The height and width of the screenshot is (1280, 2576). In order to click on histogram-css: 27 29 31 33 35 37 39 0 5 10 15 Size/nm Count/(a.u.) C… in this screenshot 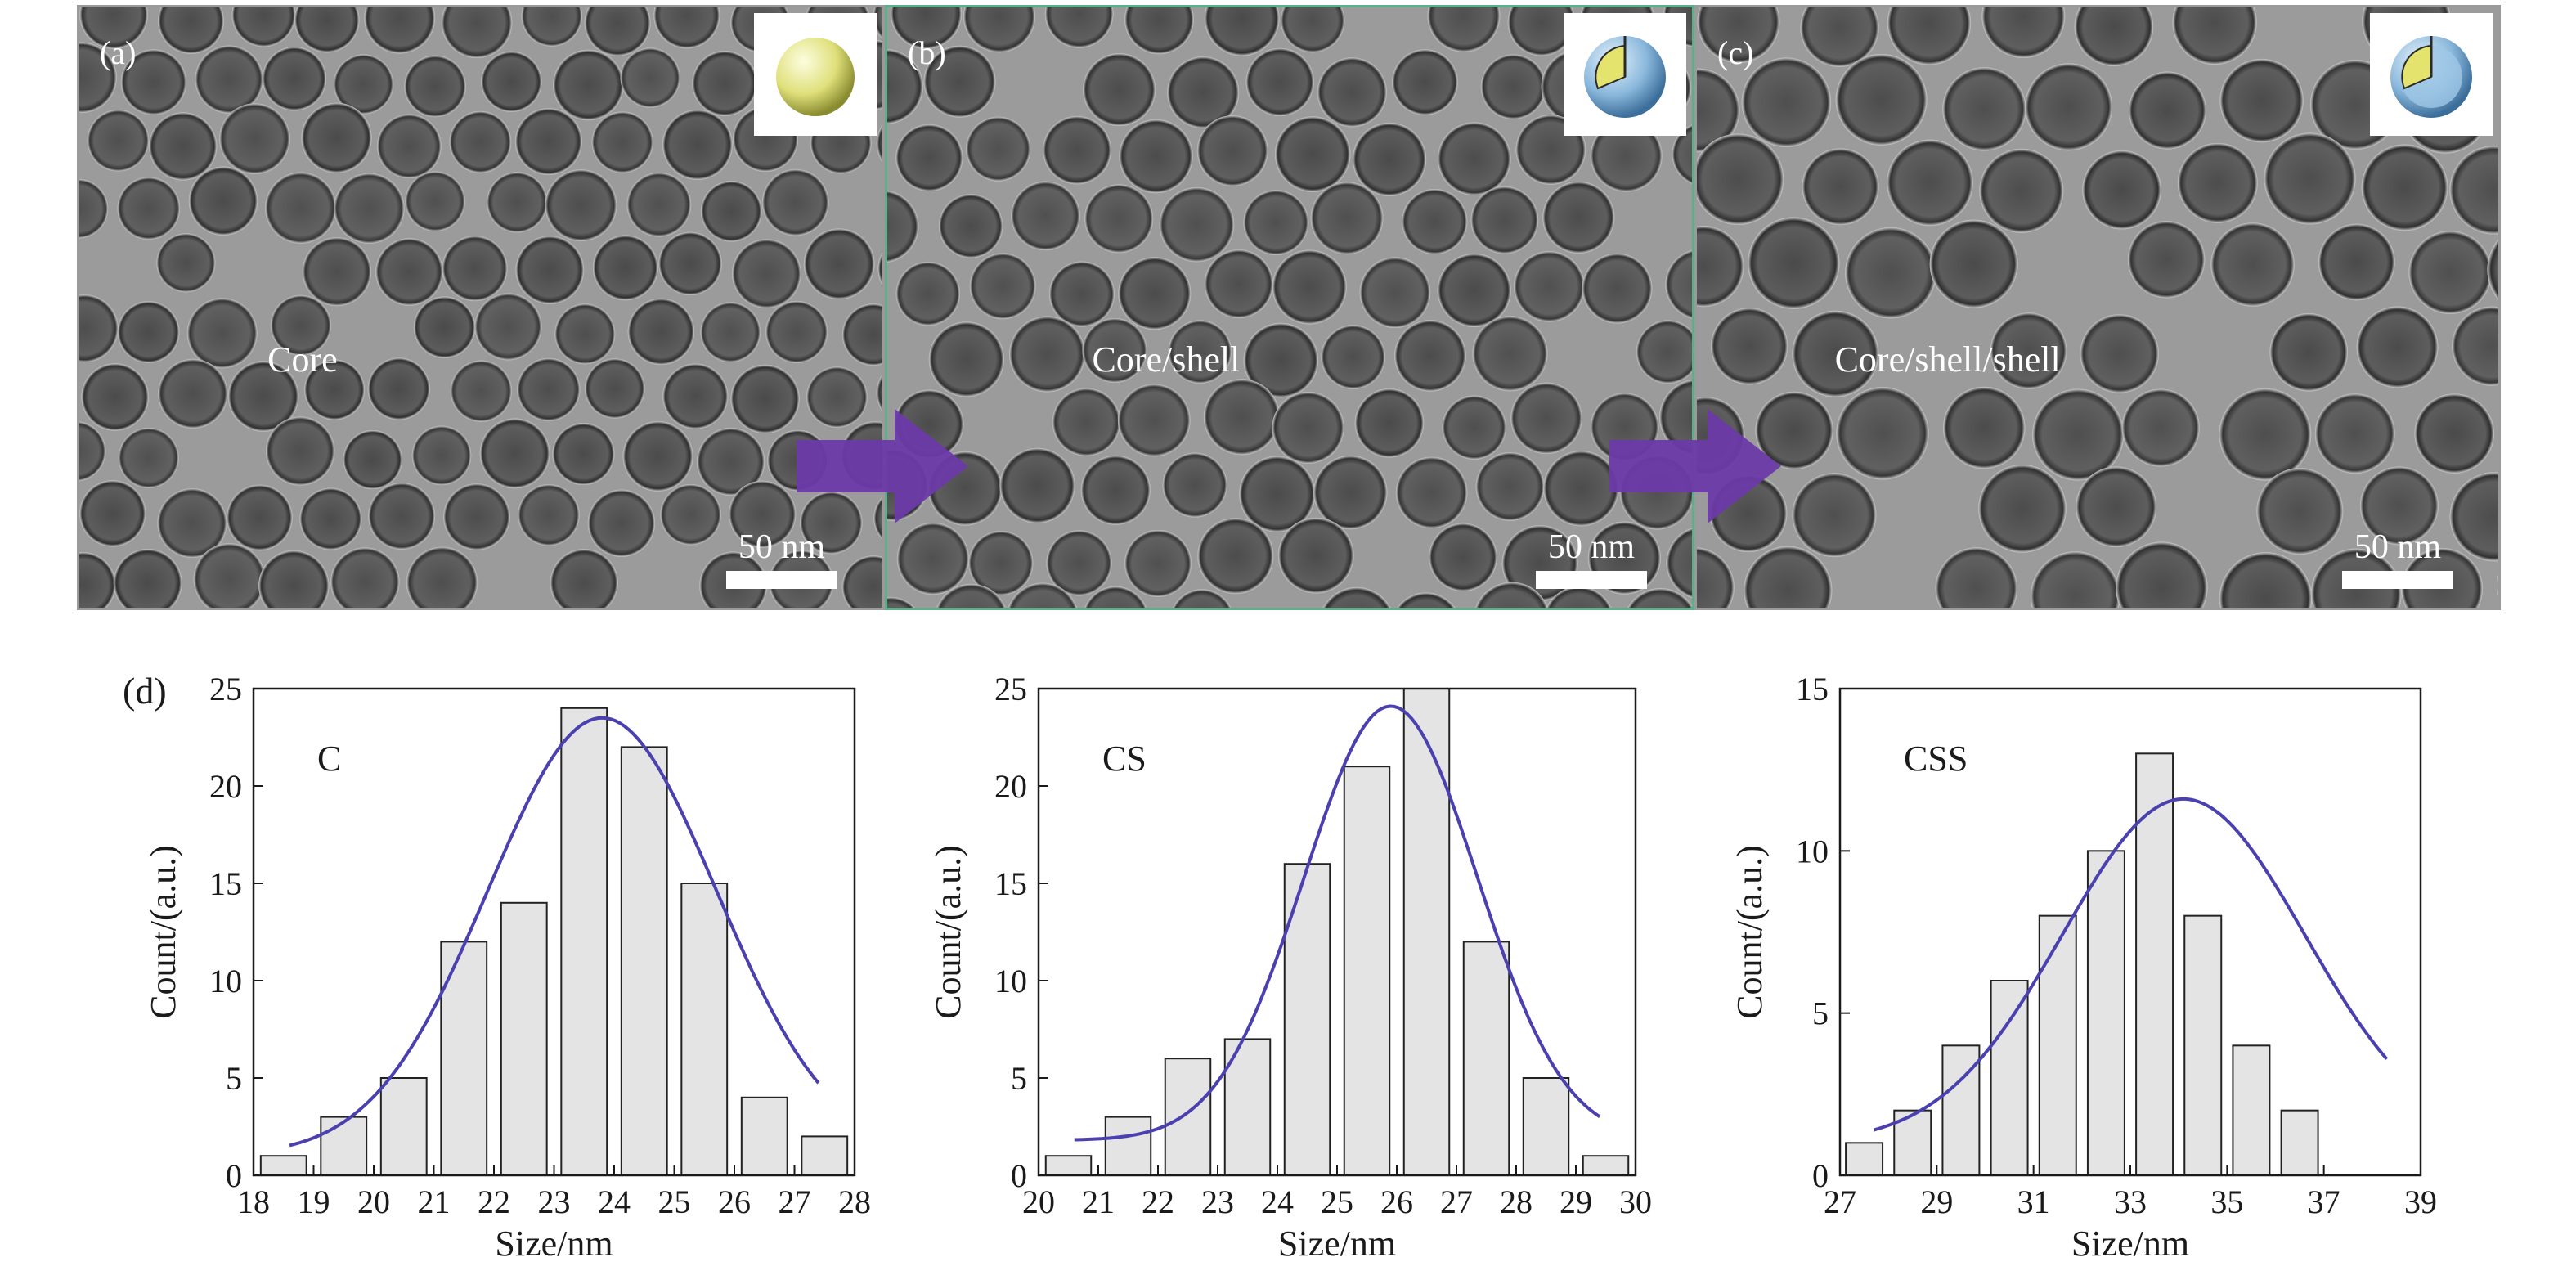, I will do `click(2083, 967)`.